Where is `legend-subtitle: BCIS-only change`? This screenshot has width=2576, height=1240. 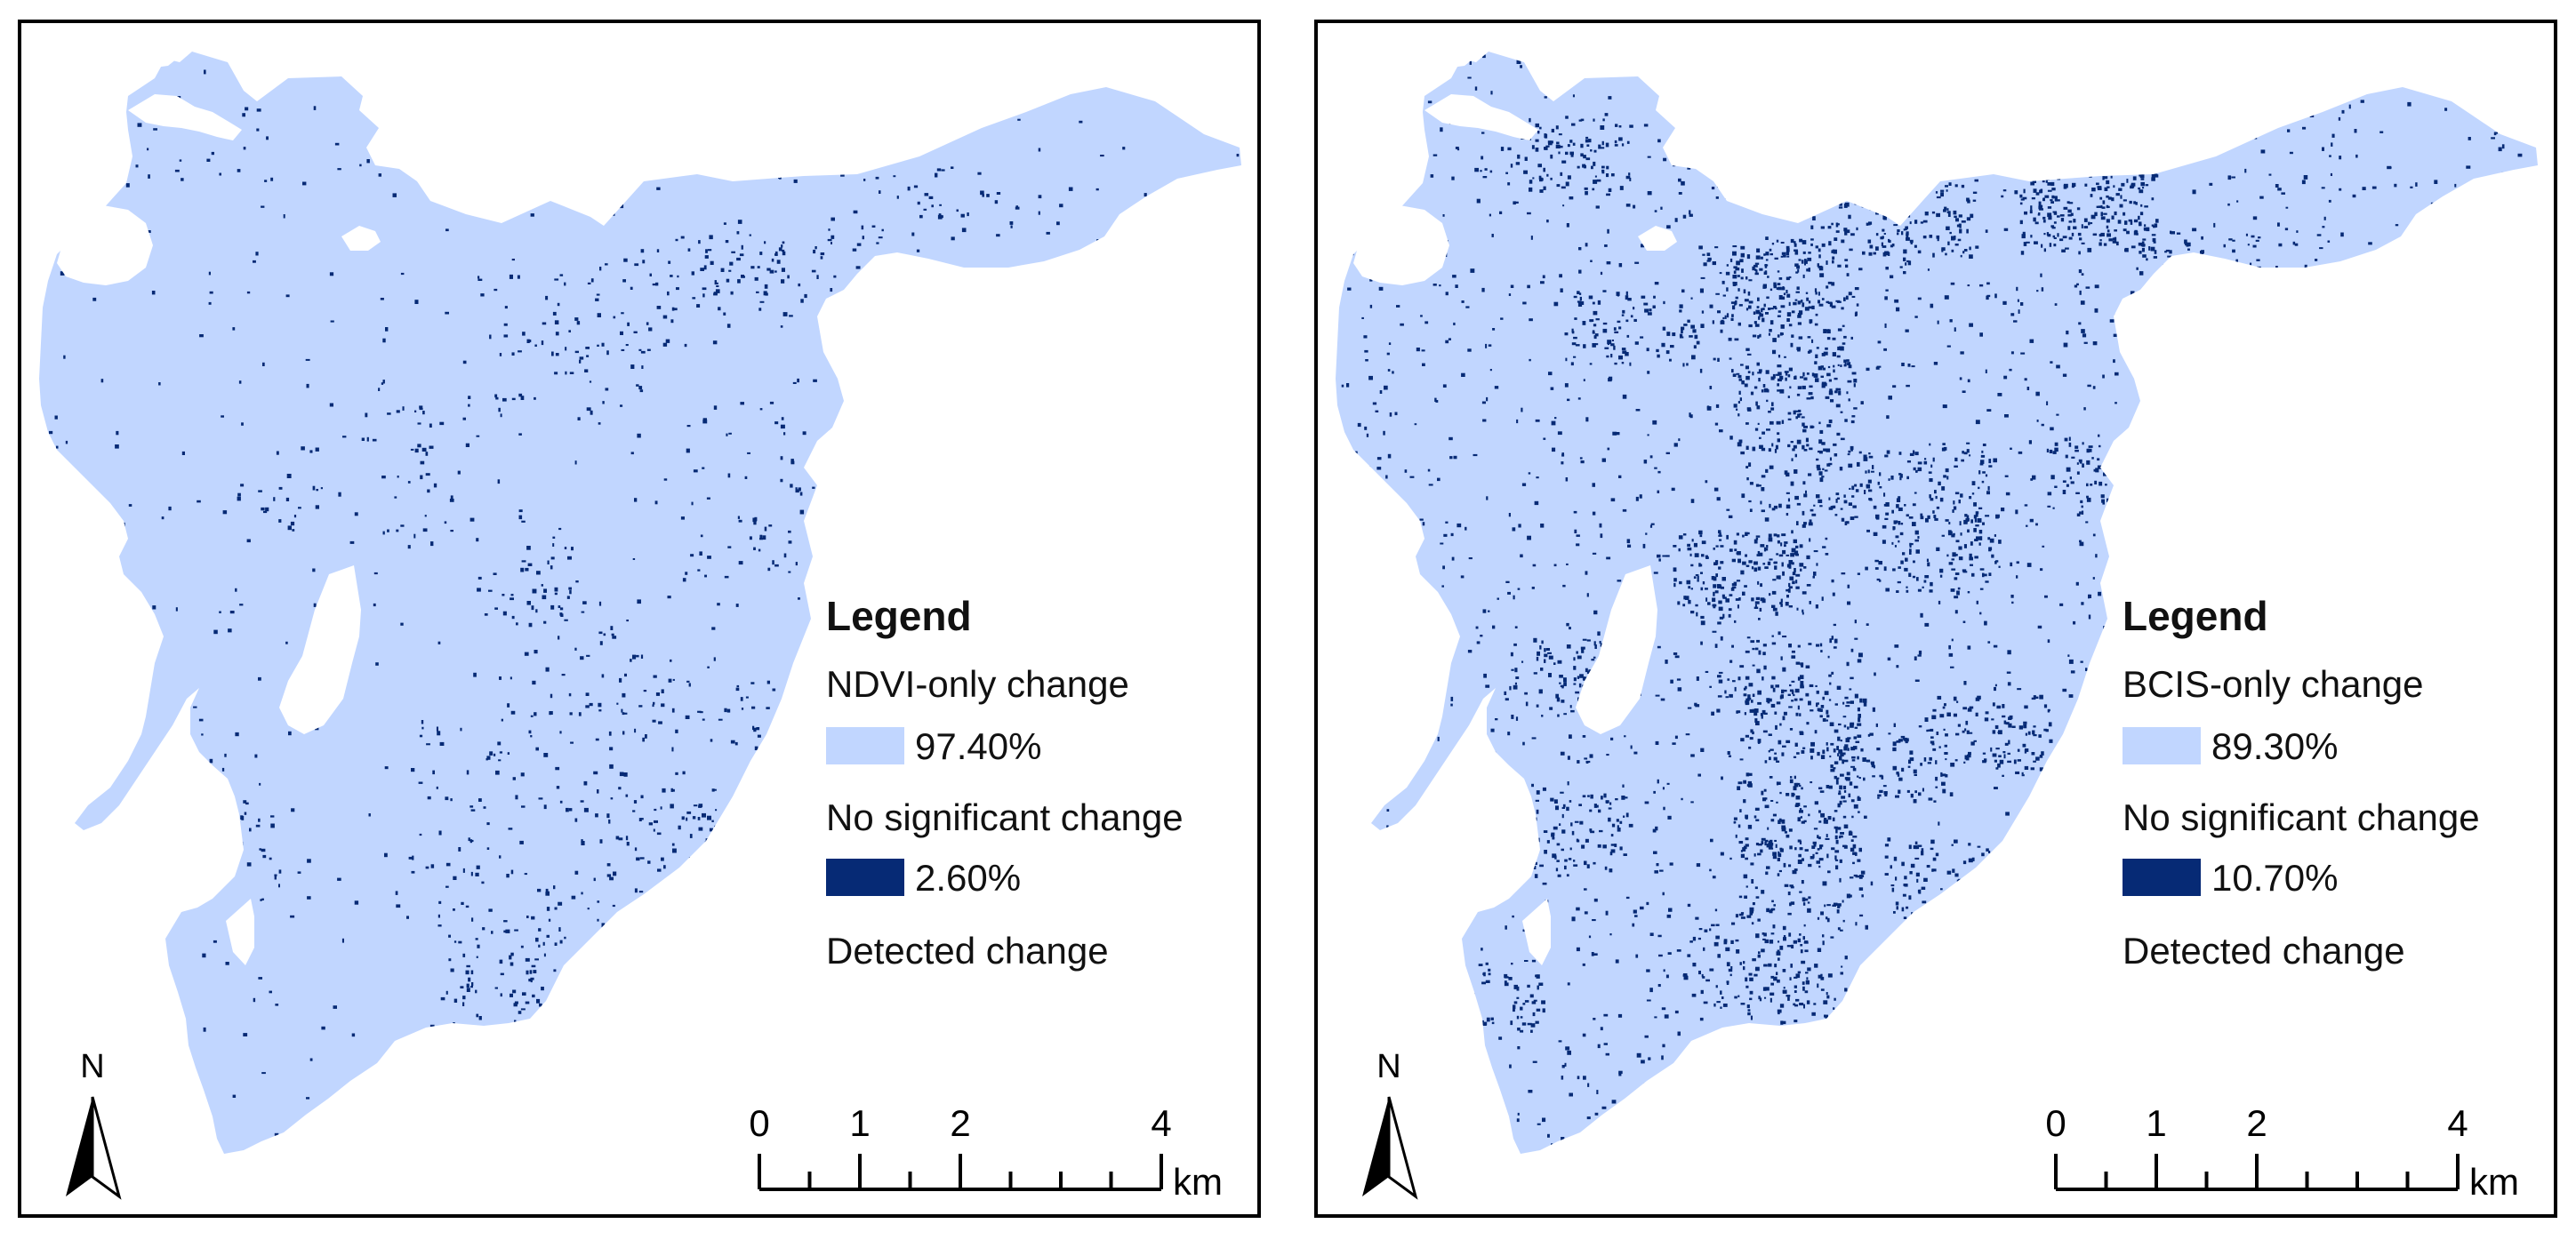
legend-subtitle: BCIS-only change is located at coordinates (2273, 684).